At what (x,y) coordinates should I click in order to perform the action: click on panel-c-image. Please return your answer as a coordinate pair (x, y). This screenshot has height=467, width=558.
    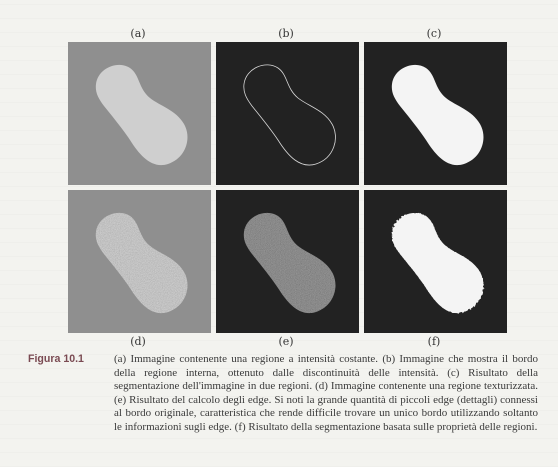
    Looking at the image, I should click on (435, 113).